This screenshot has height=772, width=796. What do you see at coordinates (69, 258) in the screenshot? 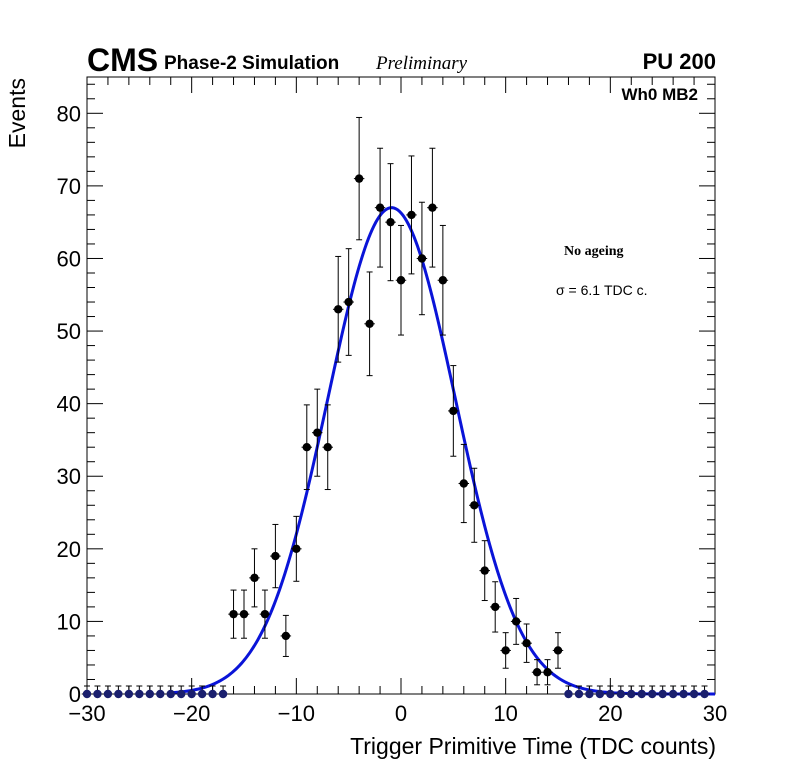
I see `y-tick-label: 60` at bounding box center [69, 258].